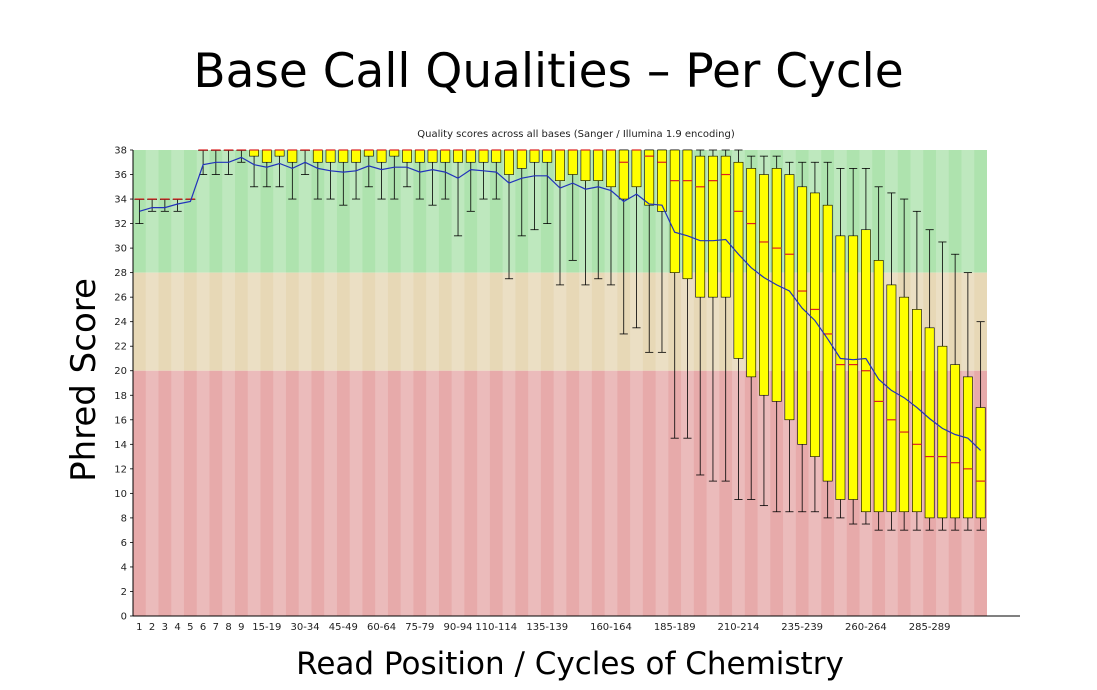  I want to click on x-tick-label: 1, so click(139, 627).